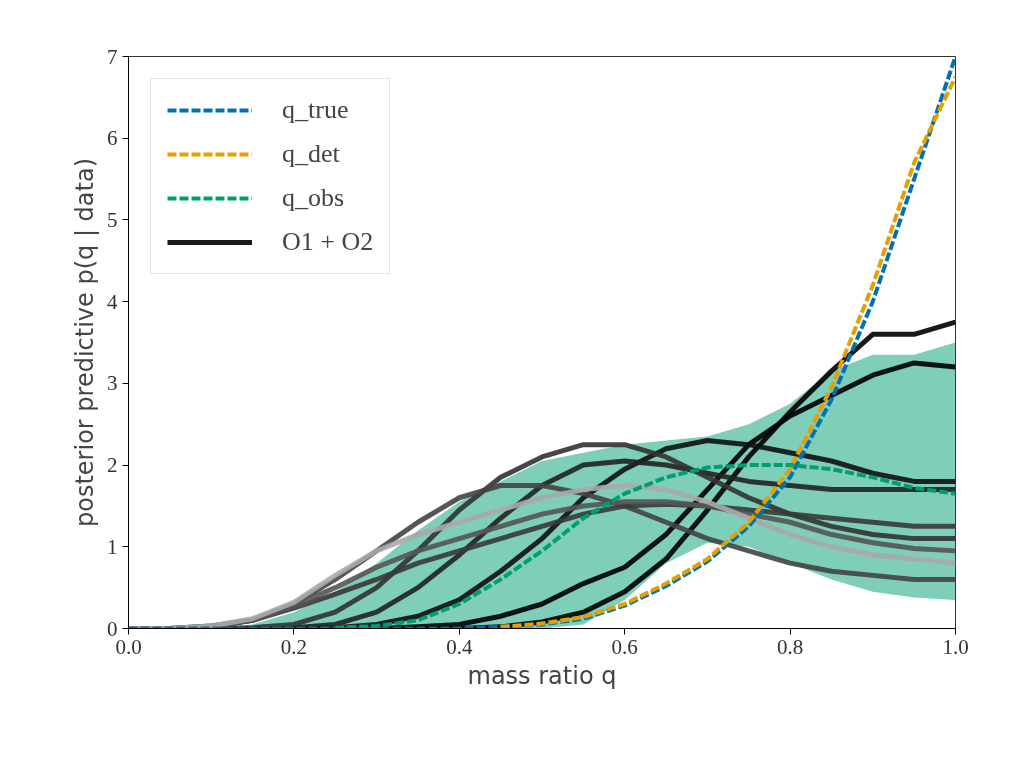 This screenshot has height=766, width=1022. What do you see at coordinates (112, 383) in the screenshot?
I see `y-tick-label: 3` at bounding box center [112, 383].